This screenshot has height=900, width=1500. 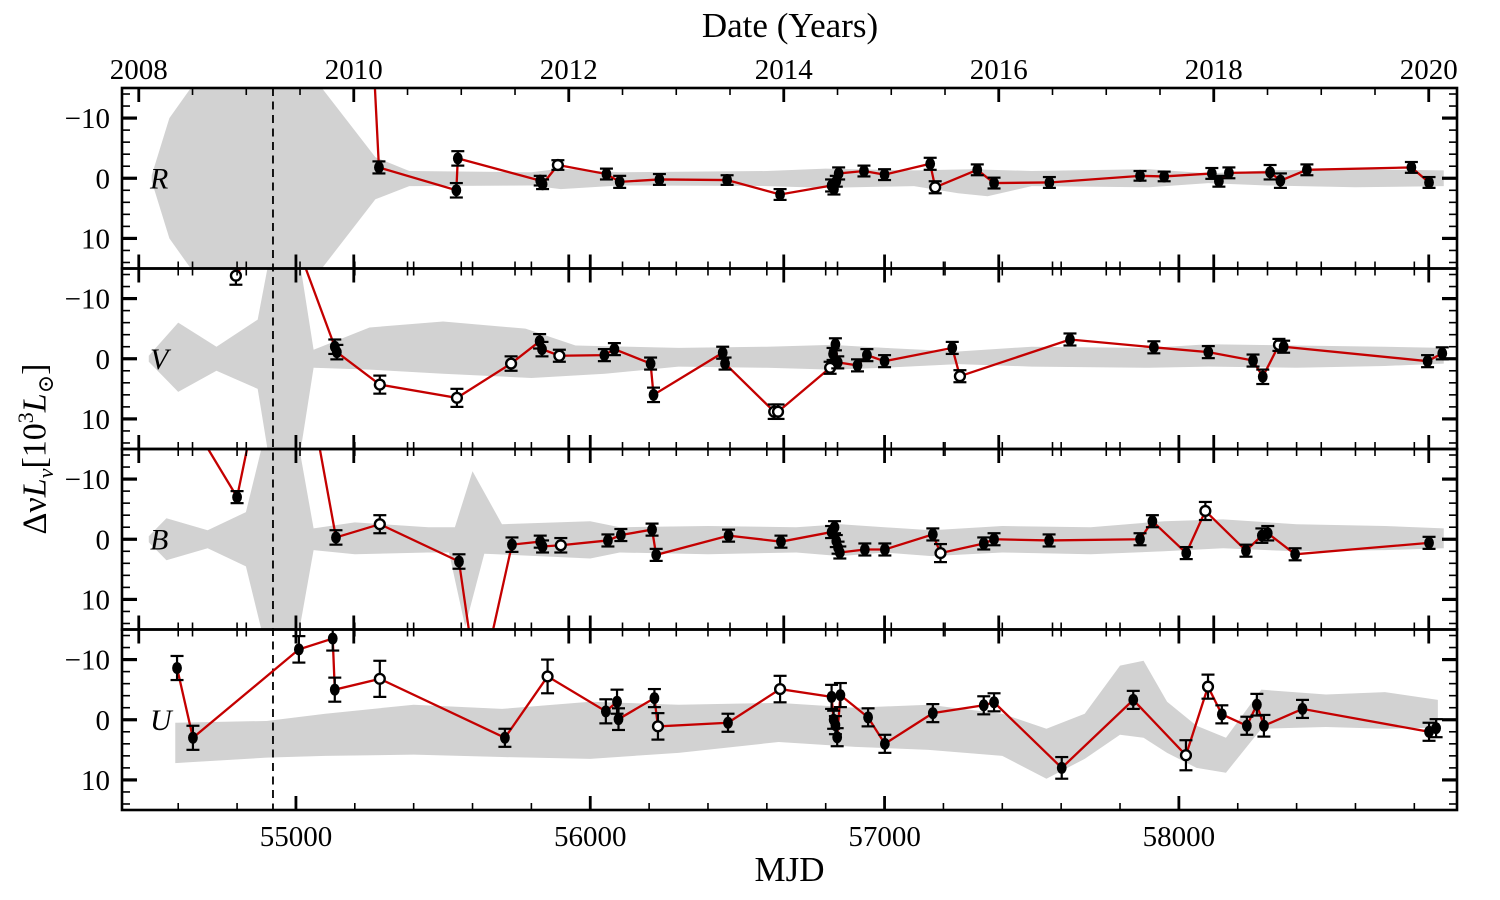 I want to click on top-tick-label: 2010, so click(x=354, y=70).